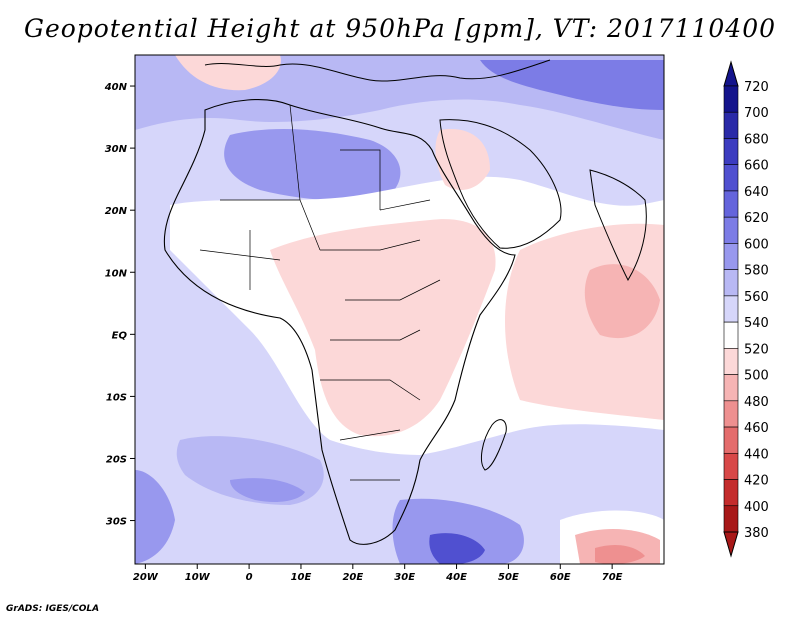 The height and width of the screenshot is (618, 800). What do you see at coordinates (756, 244) in the screenshot?
I see `colorbar-label: 600` at bounding box center [756, 244].